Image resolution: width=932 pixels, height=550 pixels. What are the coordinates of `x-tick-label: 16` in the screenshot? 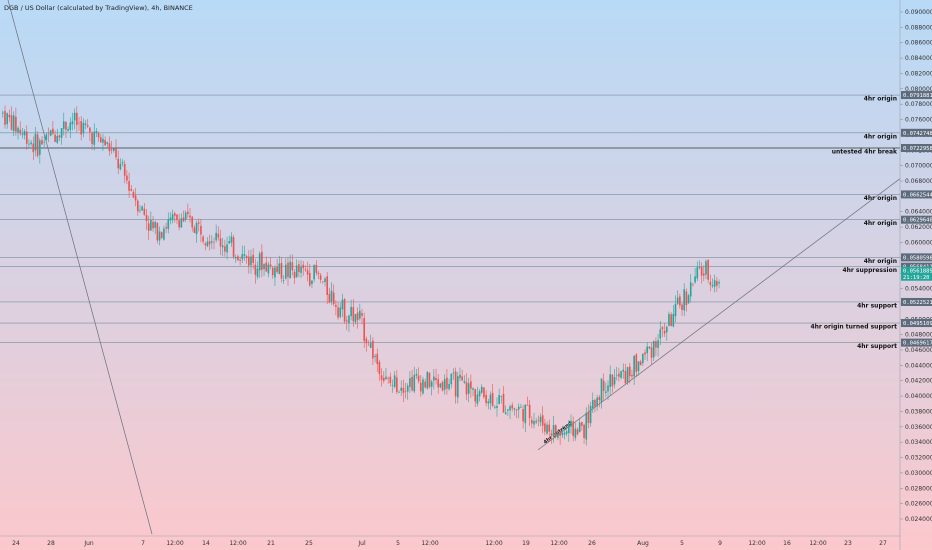 It's located at (787, 543).